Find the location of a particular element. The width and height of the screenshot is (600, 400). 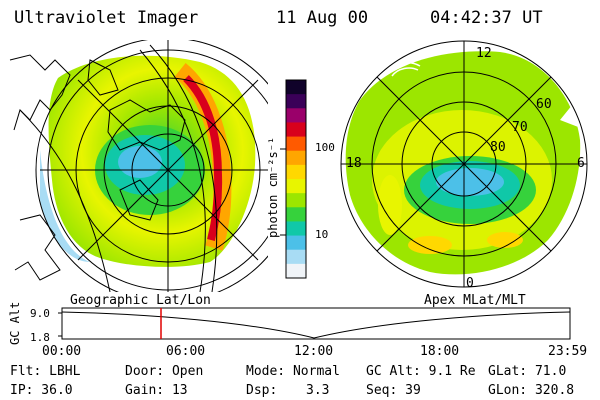

timeline-xtick-1200: 12:00 is located at coordinates (314, 351).